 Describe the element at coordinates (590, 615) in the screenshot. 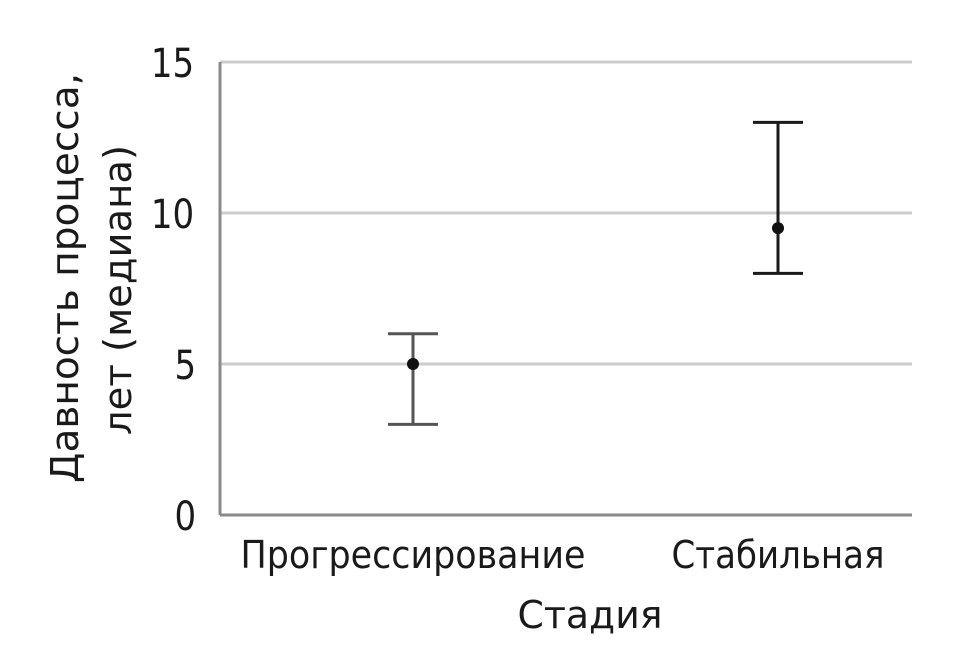

I see `x-axis-title: Стадия` at that location.